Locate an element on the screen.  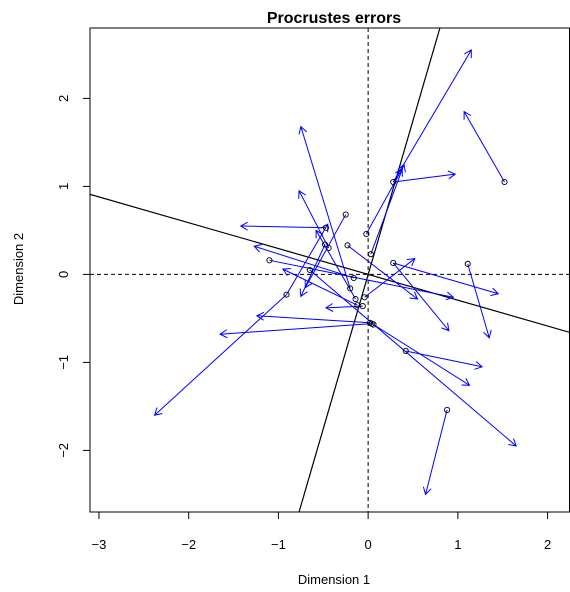
y-tick-label: −1 is located at coordinates (63, 362).